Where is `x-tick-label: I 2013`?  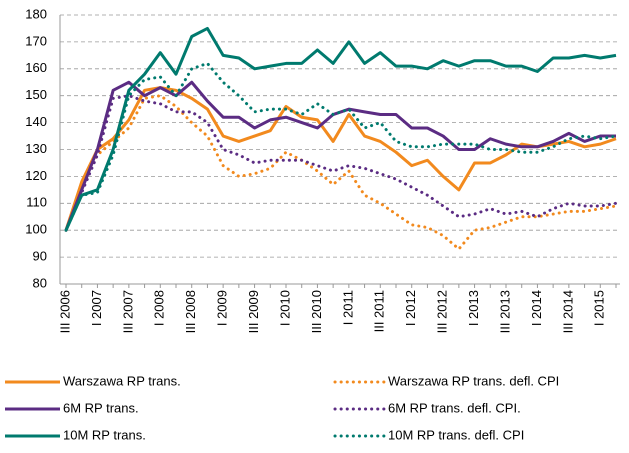 x-tick-label: I 2013 is located at coordinates (473, 308).